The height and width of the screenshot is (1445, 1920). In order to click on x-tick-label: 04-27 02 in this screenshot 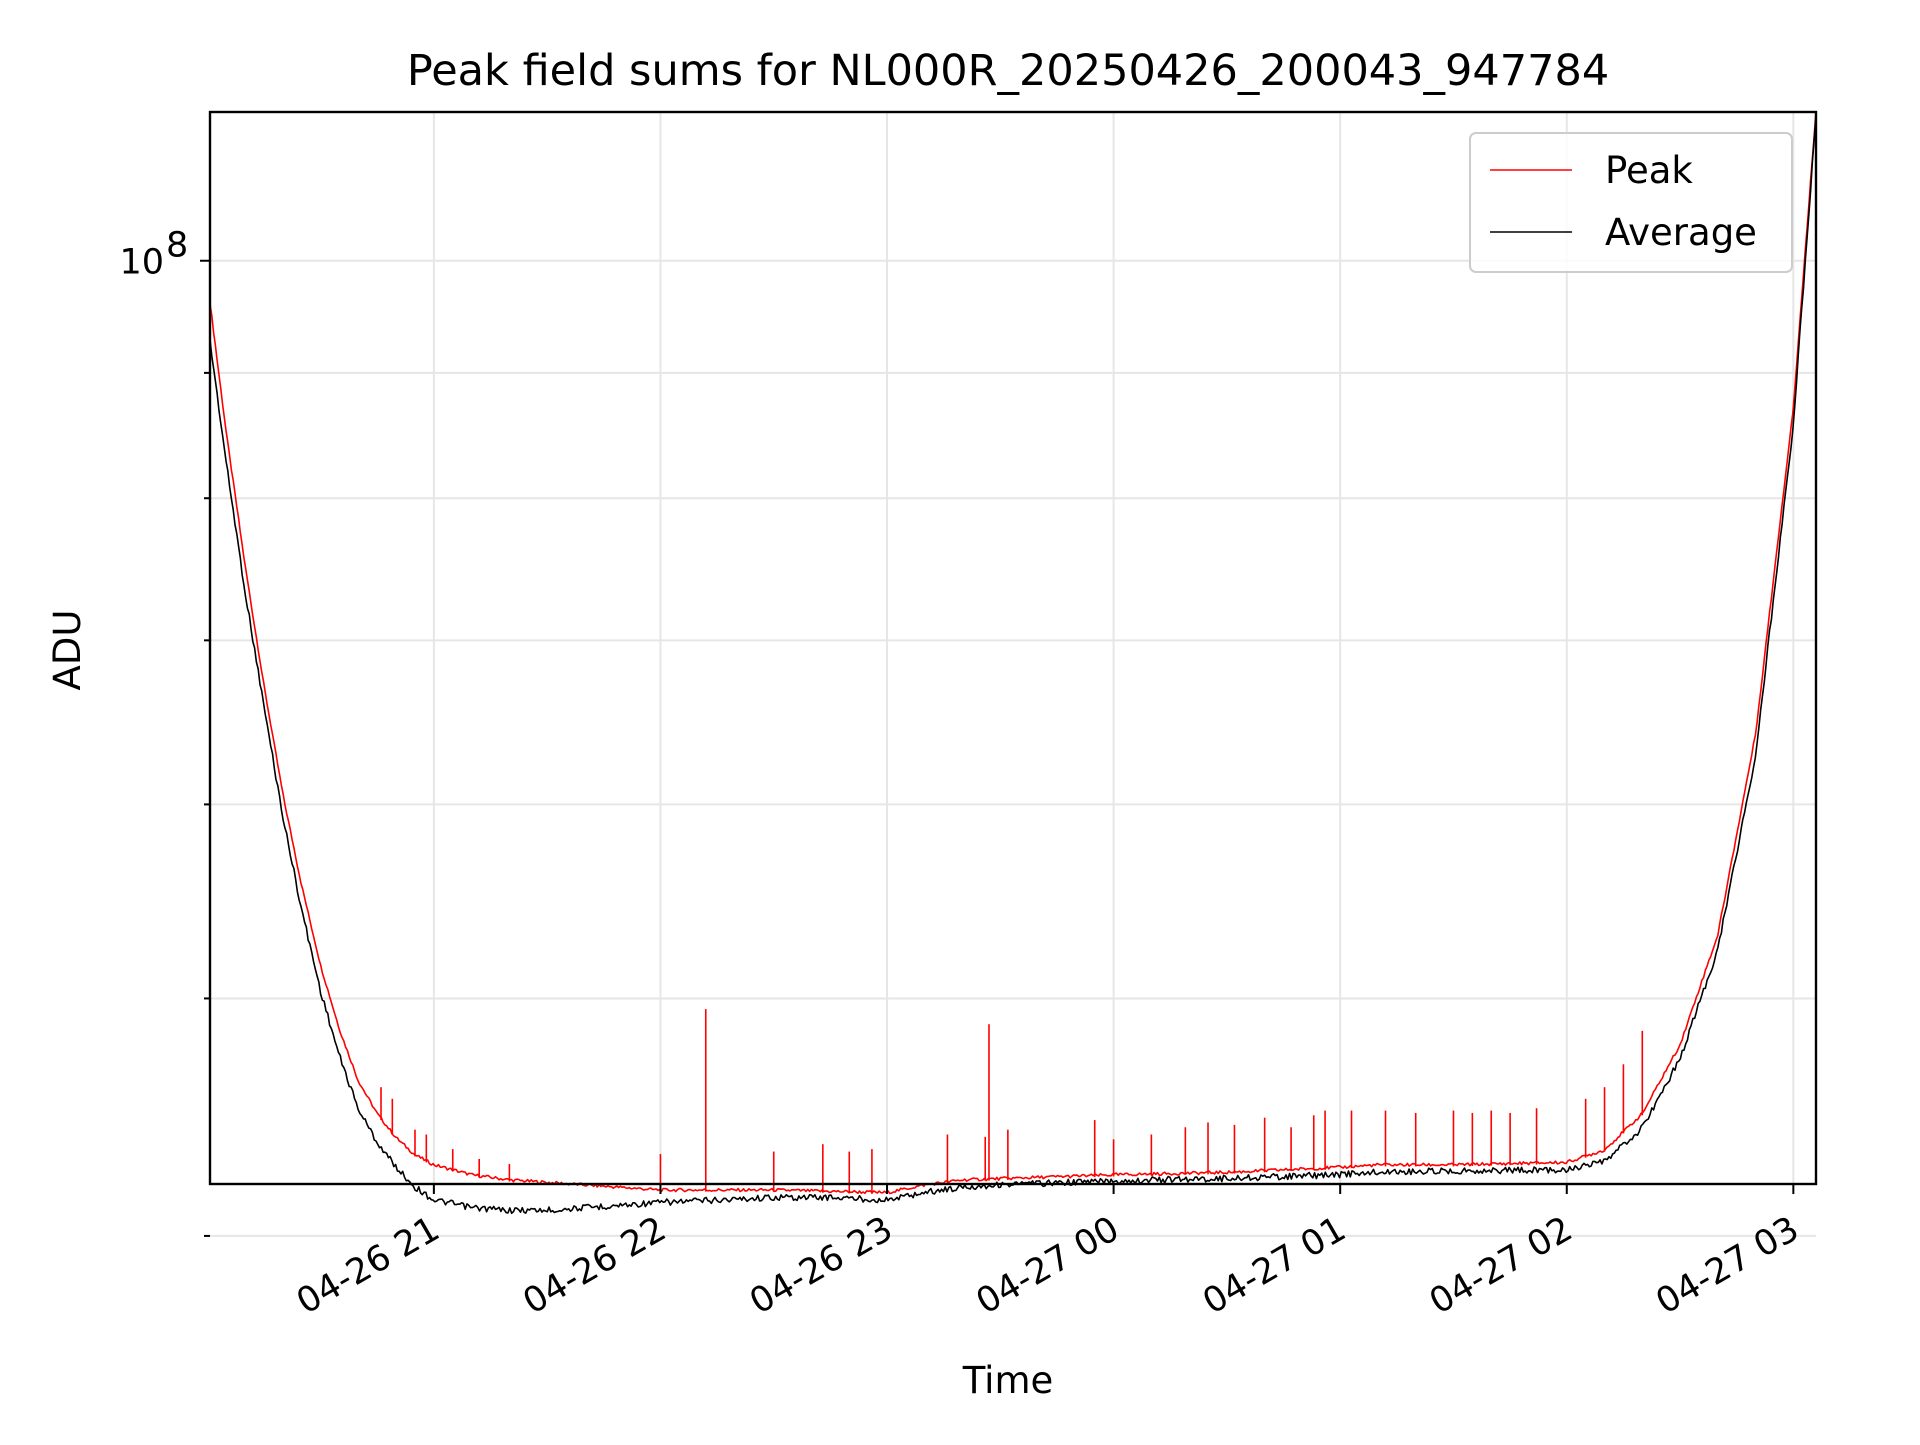, I will do `click(1501, 1265)`.